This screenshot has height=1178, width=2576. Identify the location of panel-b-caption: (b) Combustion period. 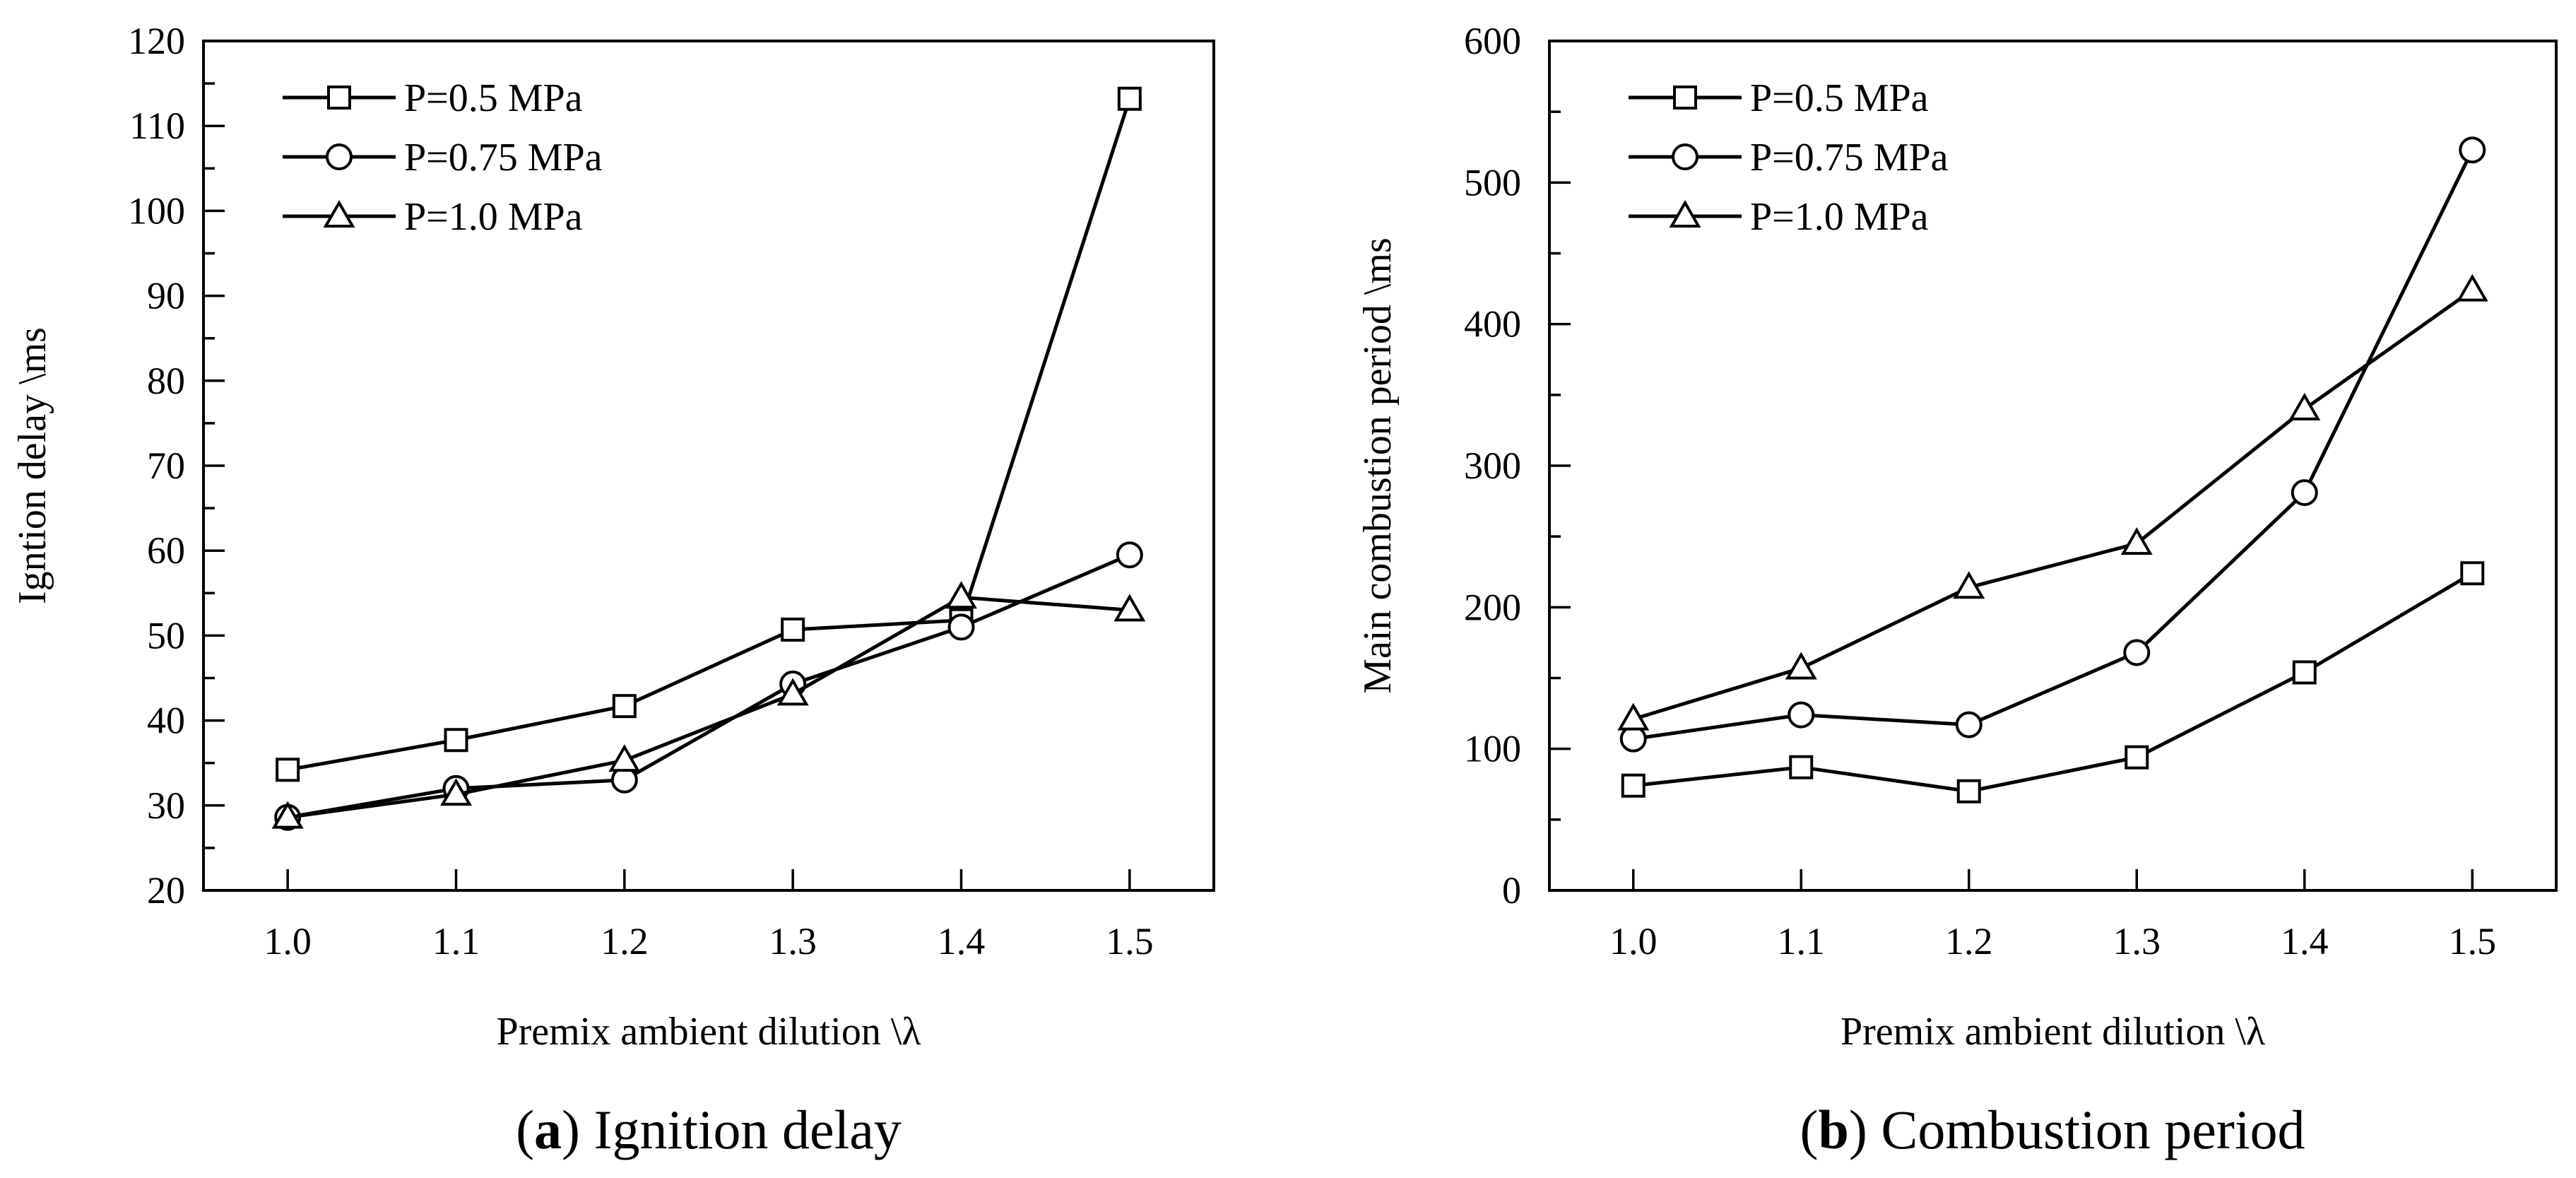
(2052, 1129).